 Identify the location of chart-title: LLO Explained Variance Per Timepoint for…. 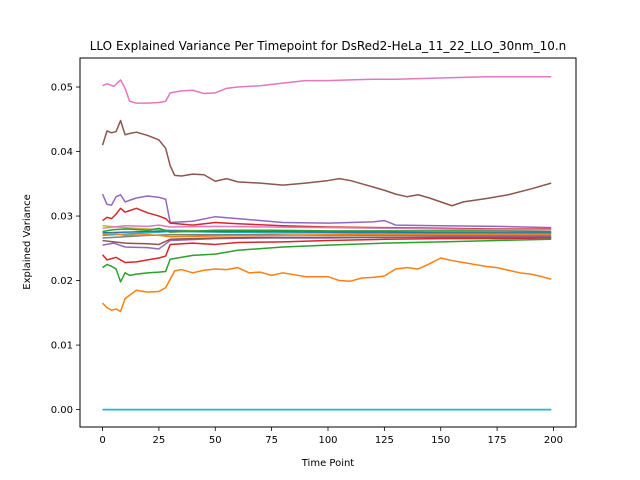
(328, 46).